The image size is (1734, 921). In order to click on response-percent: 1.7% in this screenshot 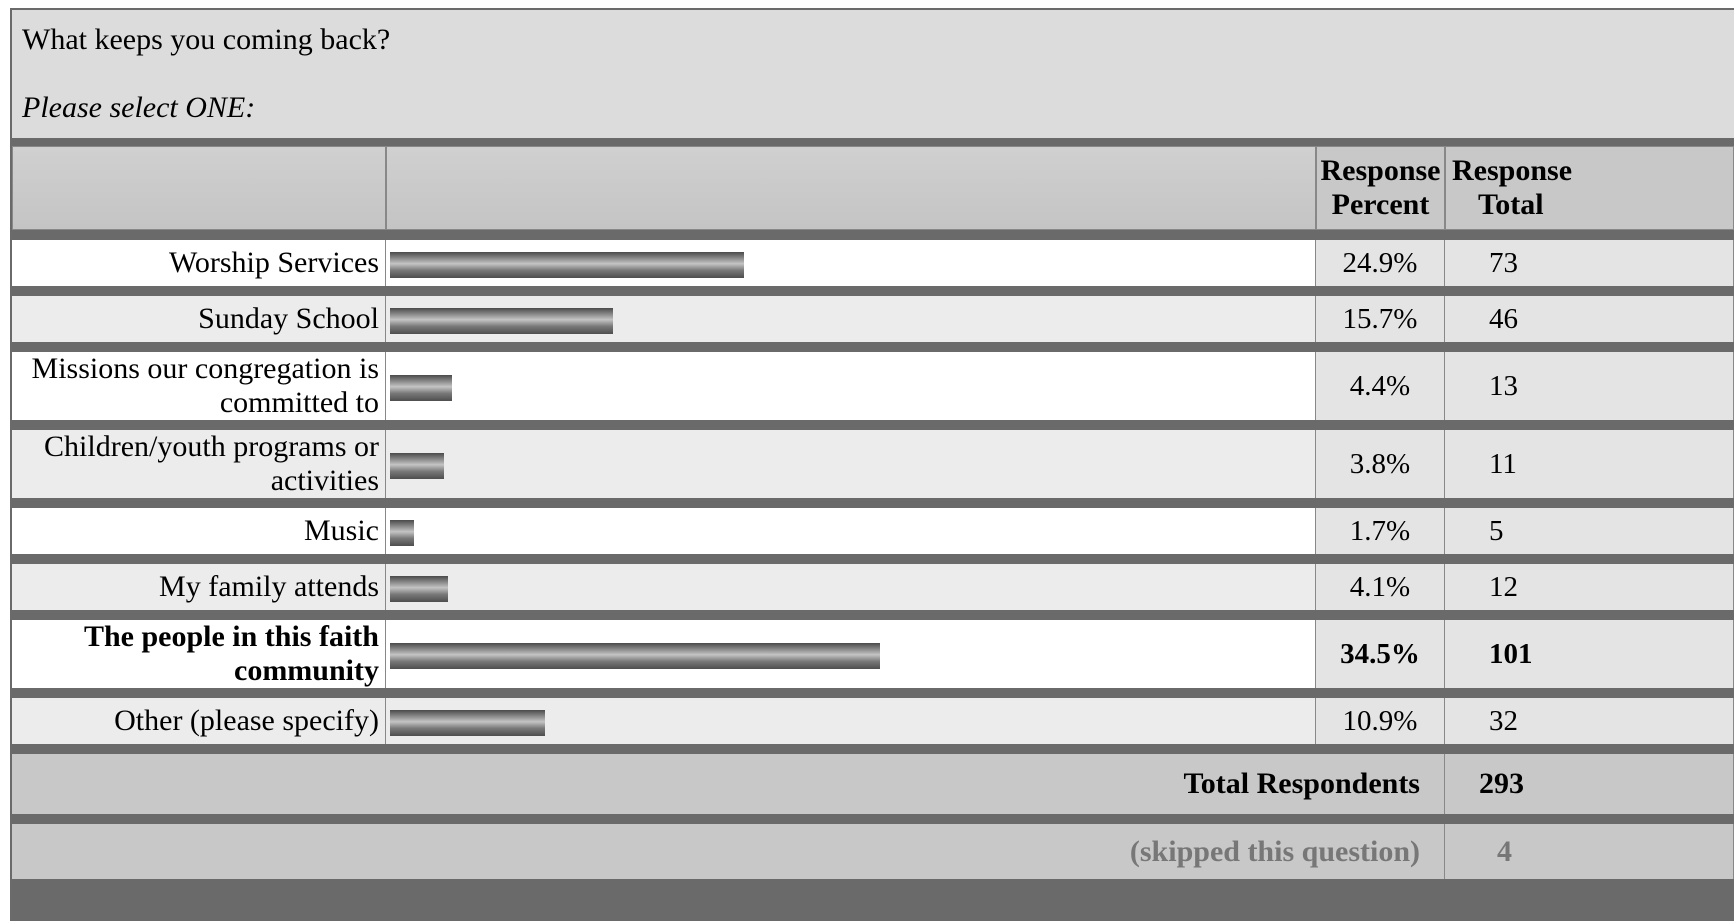, I will do `click(1380, 531)`.